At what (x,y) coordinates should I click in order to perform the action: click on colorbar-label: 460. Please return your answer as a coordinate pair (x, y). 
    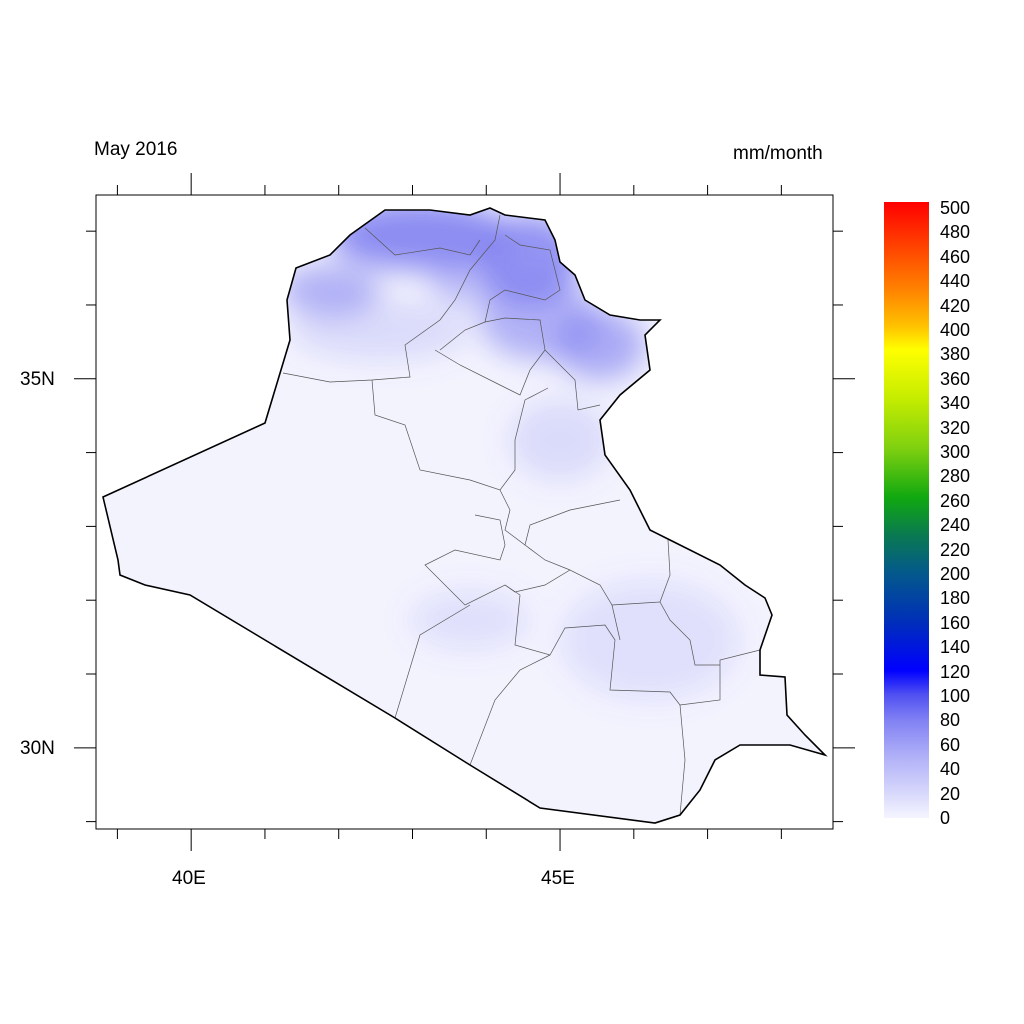
    Looking at the image, I should click on (955, 256).